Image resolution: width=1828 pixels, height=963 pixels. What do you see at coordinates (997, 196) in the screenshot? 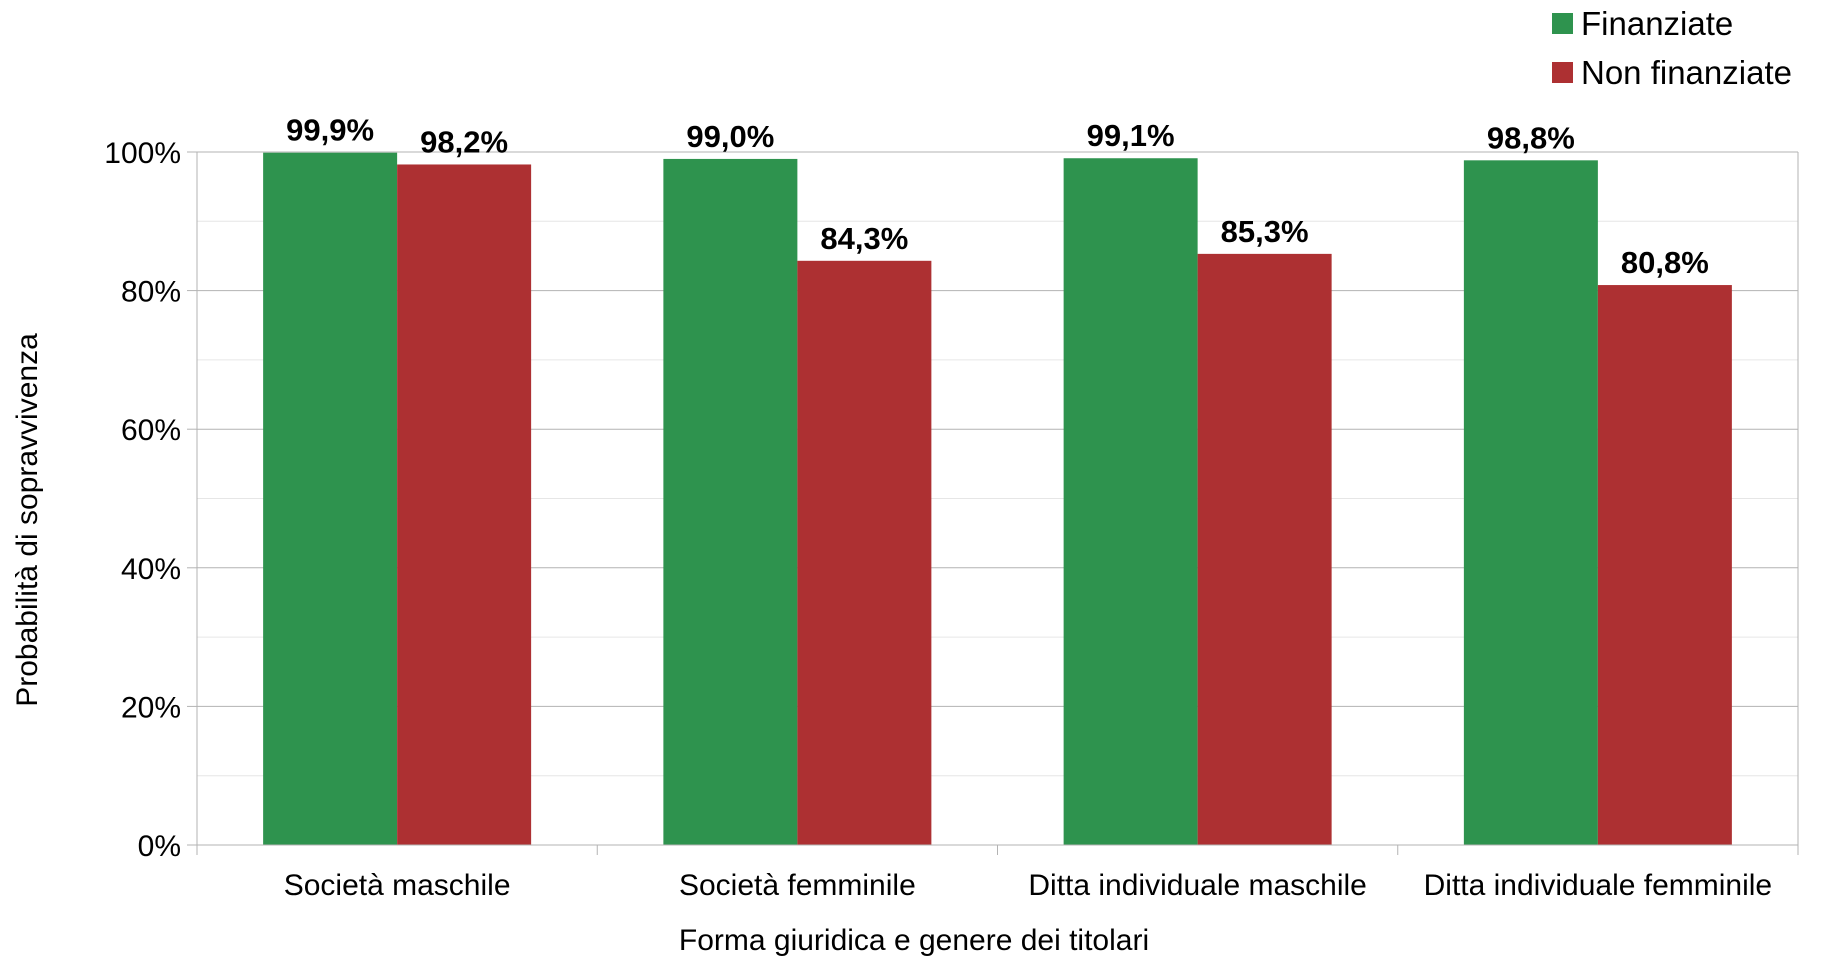
I see `data-labels: 99,9% 98,2% 99,0% 84,3% 99,1% 85,3% 98,8% 80,8%` at bounding box center [997, 196].